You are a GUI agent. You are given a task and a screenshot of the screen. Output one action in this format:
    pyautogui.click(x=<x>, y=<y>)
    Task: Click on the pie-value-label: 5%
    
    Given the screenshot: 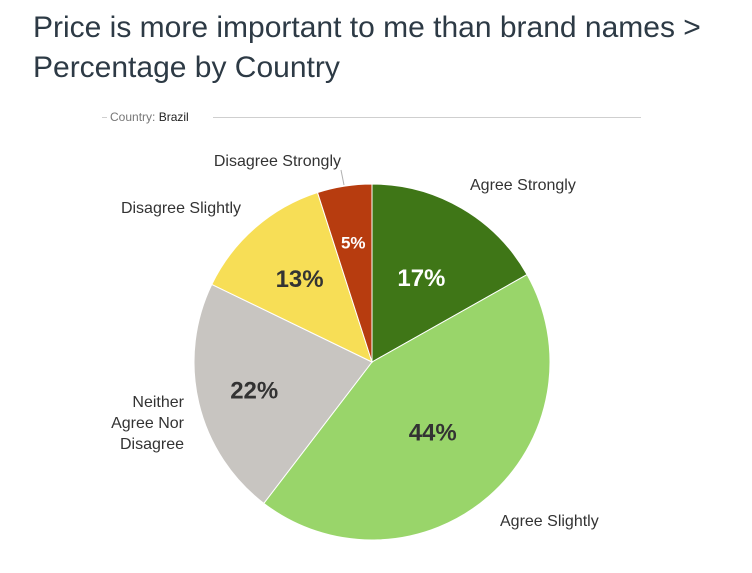 What is the action you would take?
    pyautogui.click(x=353, y=242)
    